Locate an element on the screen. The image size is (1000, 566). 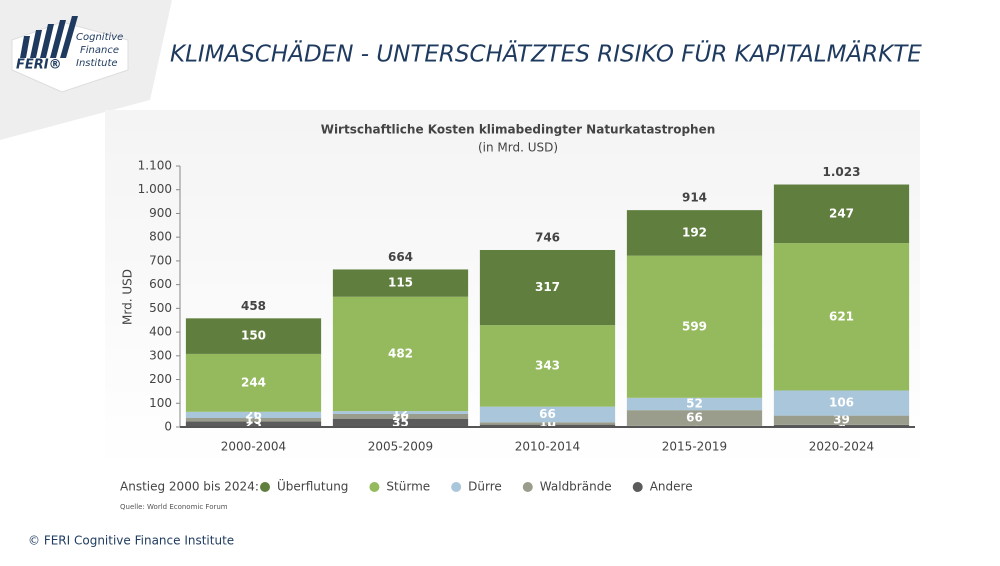
data-label: 247 is located at coordinates (841, 213).